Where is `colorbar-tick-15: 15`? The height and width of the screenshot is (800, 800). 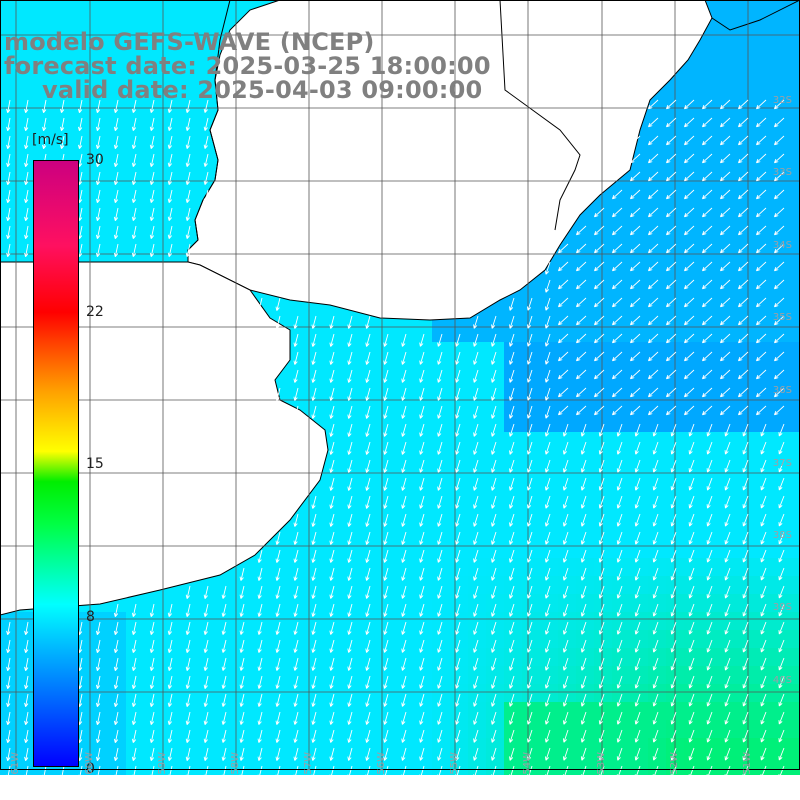 colorbar-tick-15: 15 is located at coordinates (95, 464).